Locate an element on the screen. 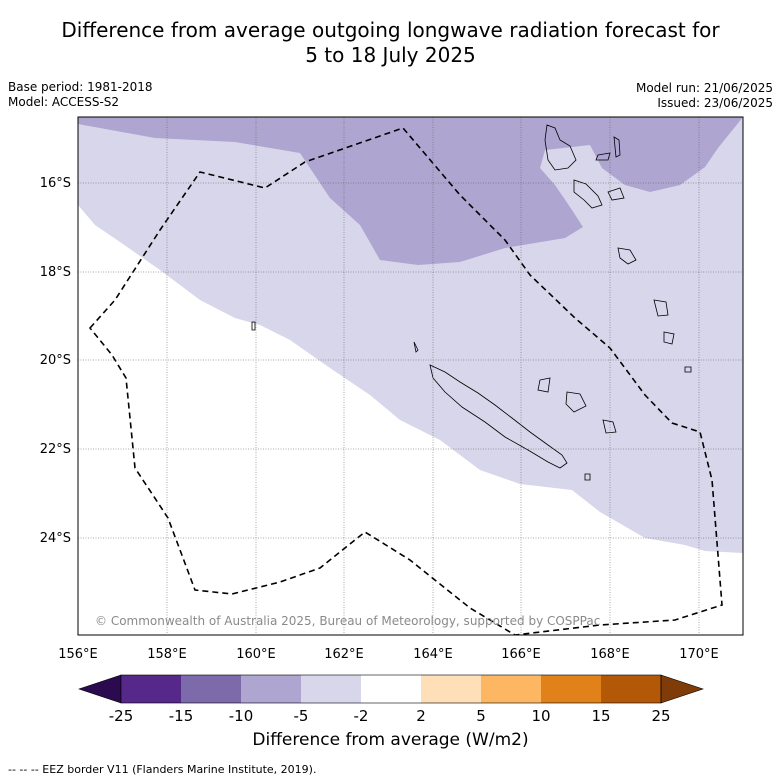  colorbar-tick-label: -10 is located at coordinates (241, 716).